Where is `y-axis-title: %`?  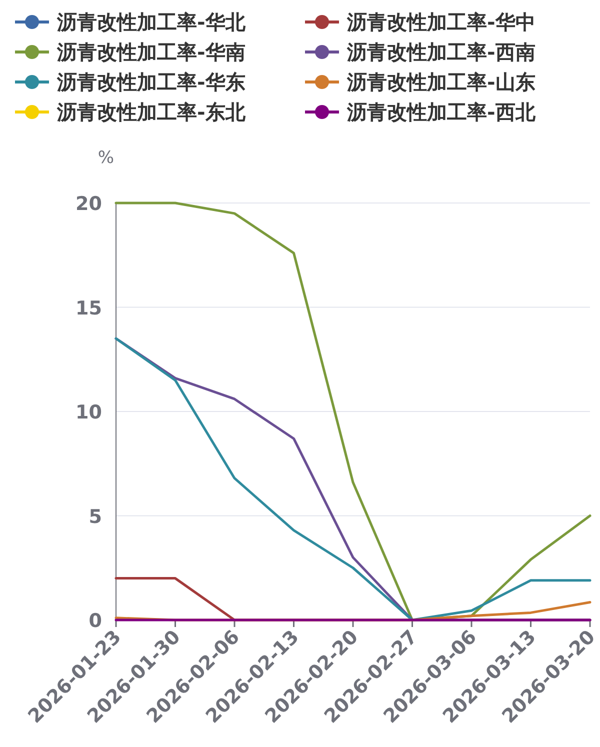 y-axis-title: % is located at coordinates (106, 158).